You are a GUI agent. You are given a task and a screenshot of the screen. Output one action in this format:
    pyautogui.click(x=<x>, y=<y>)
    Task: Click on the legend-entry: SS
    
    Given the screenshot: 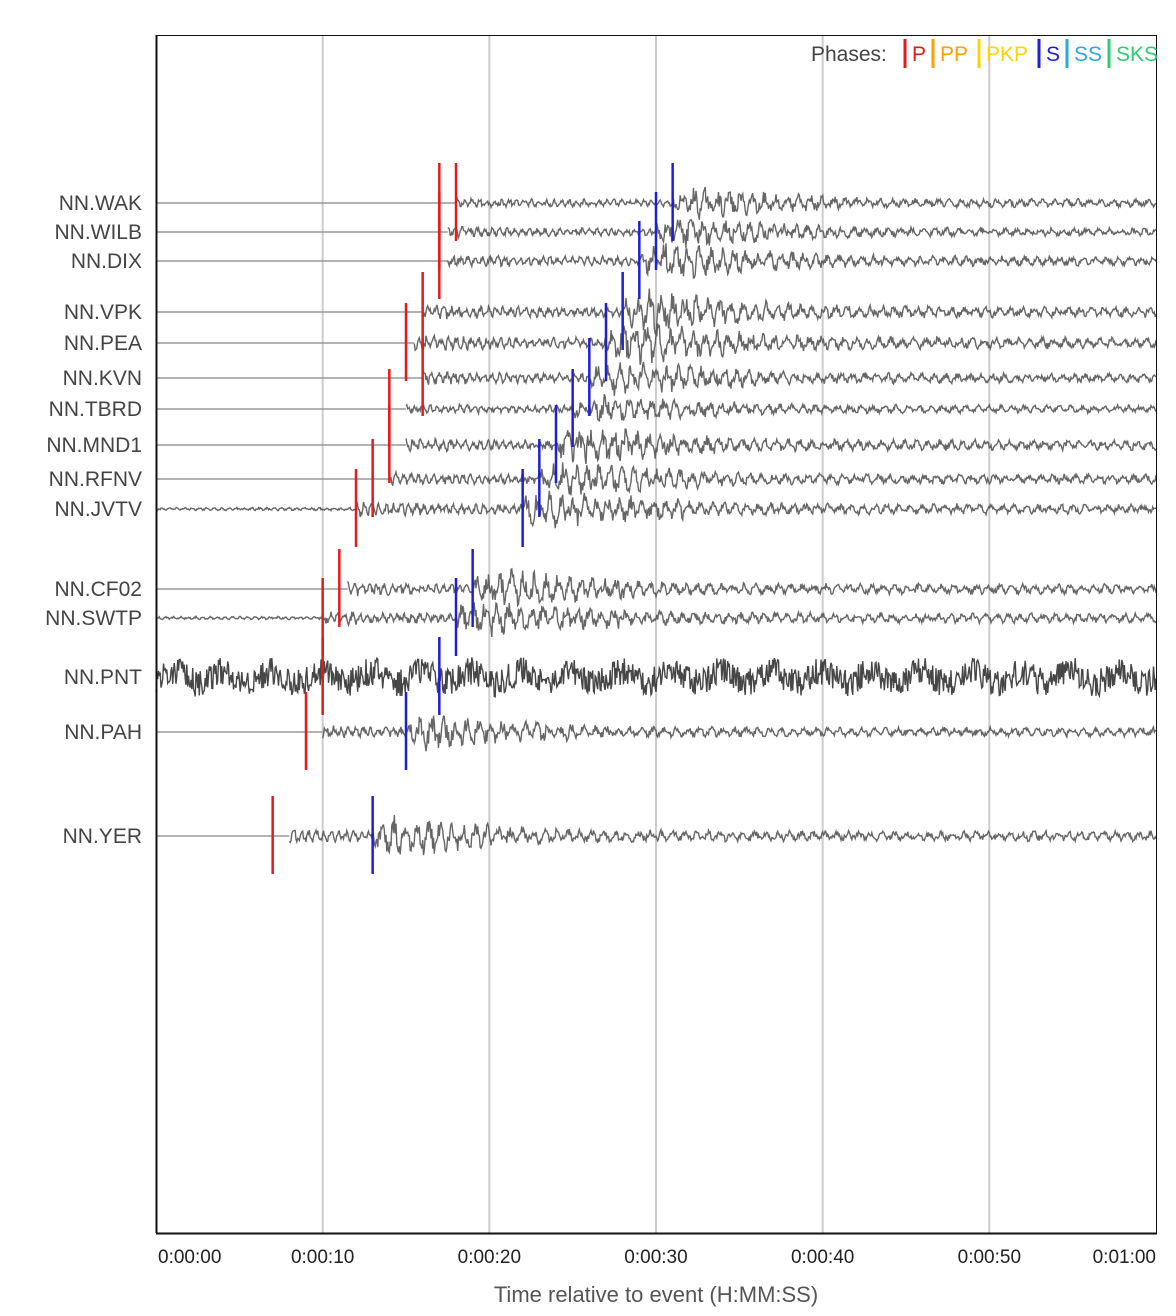 What is the action you would take?
    pyautogui.click(x=1088, y=54)
    